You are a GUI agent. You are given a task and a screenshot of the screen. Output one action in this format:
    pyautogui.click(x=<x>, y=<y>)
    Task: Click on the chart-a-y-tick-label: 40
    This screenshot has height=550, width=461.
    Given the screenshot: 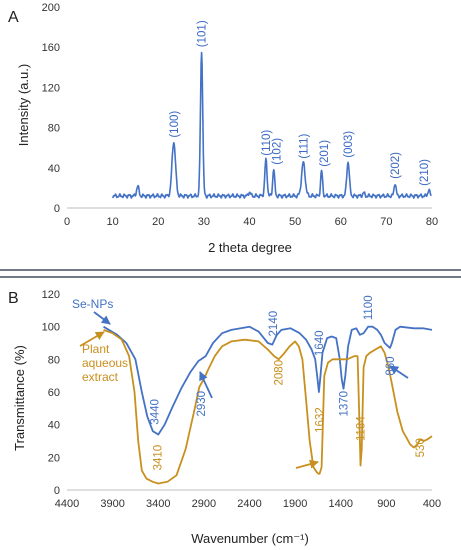 What is the action you would take?
    pyautogui.click(x=54, y=169)
    